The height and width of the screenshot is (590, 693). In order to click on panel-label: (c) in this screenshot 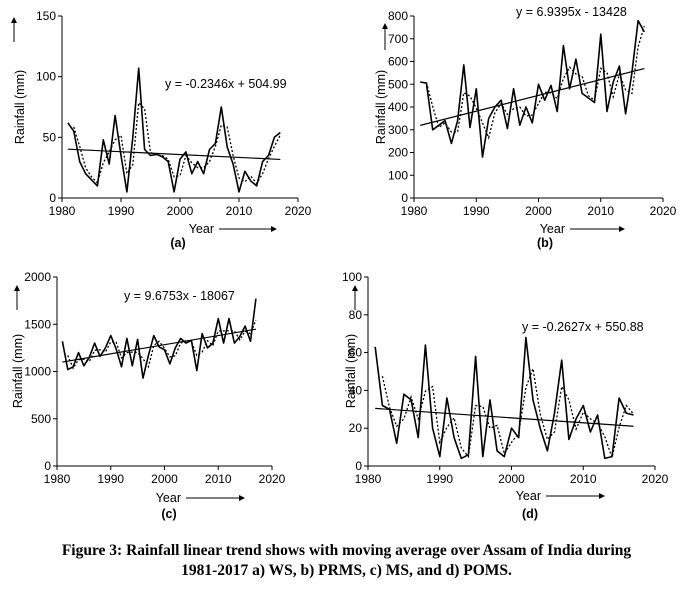, I will do `click(168, 514)`.